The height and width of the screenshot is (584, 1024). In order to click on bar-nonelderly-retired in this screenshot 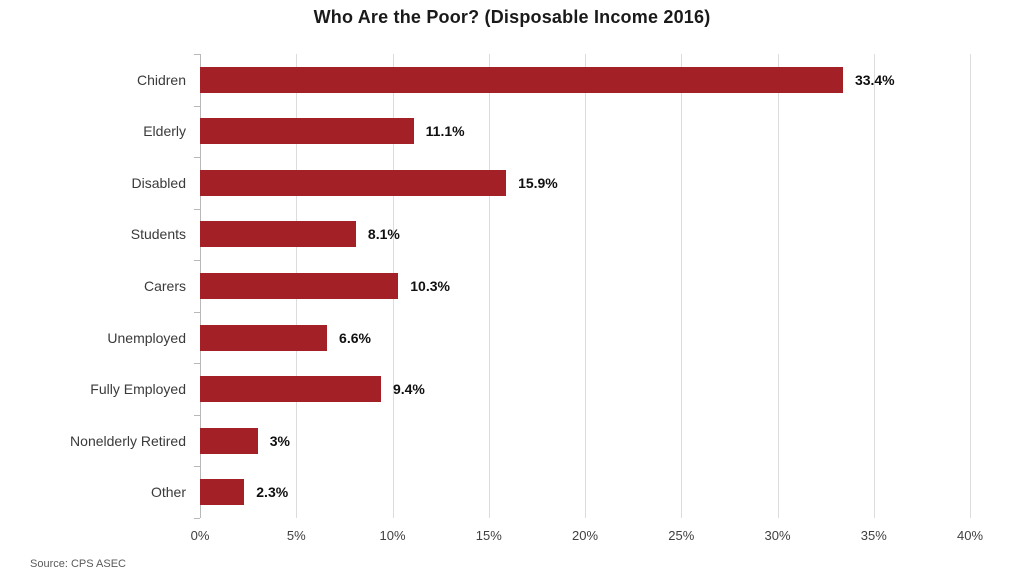, I will do `click(229, 440)`.